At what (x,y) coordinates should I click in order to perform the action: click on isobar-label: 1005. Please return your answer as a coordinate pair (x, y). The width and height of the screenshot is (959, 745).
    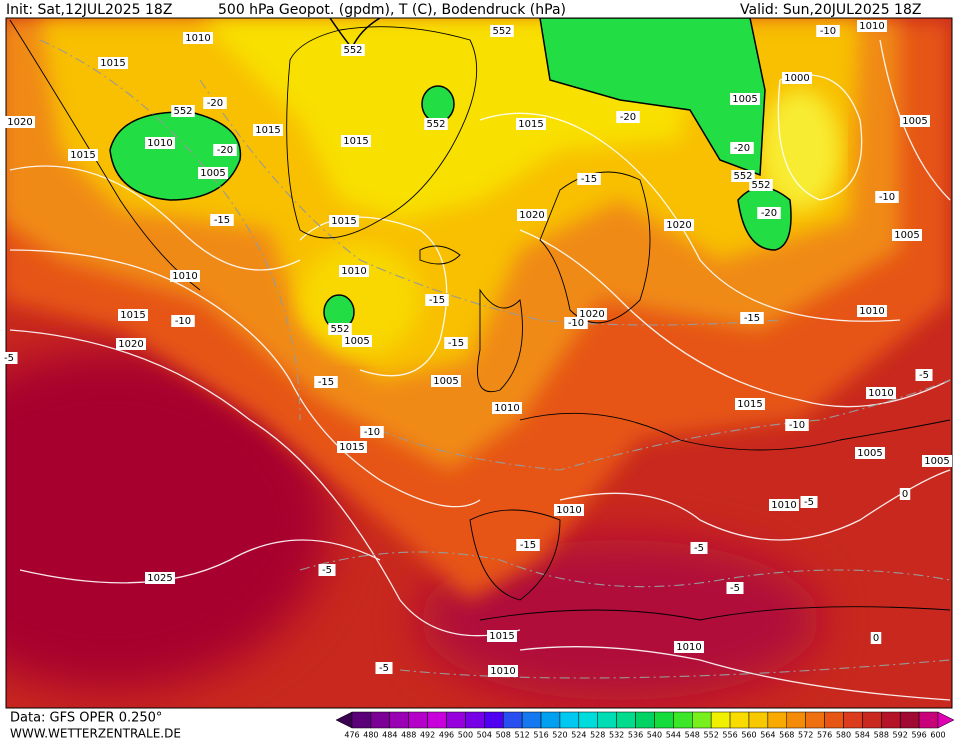
    Looking at the image, I should click on (869, 453).